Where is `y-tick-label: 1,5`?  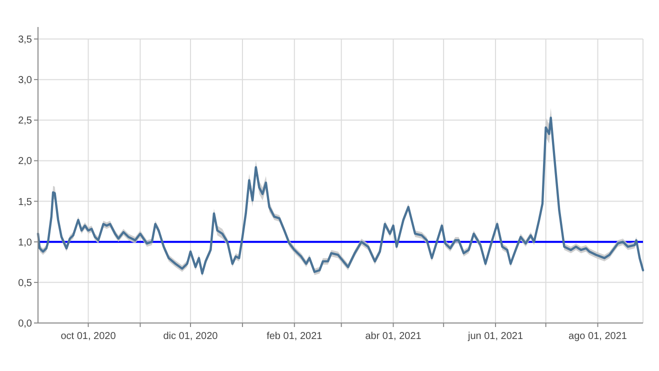
y-tick-label: 1,5 is located at coordinates (25, 202).